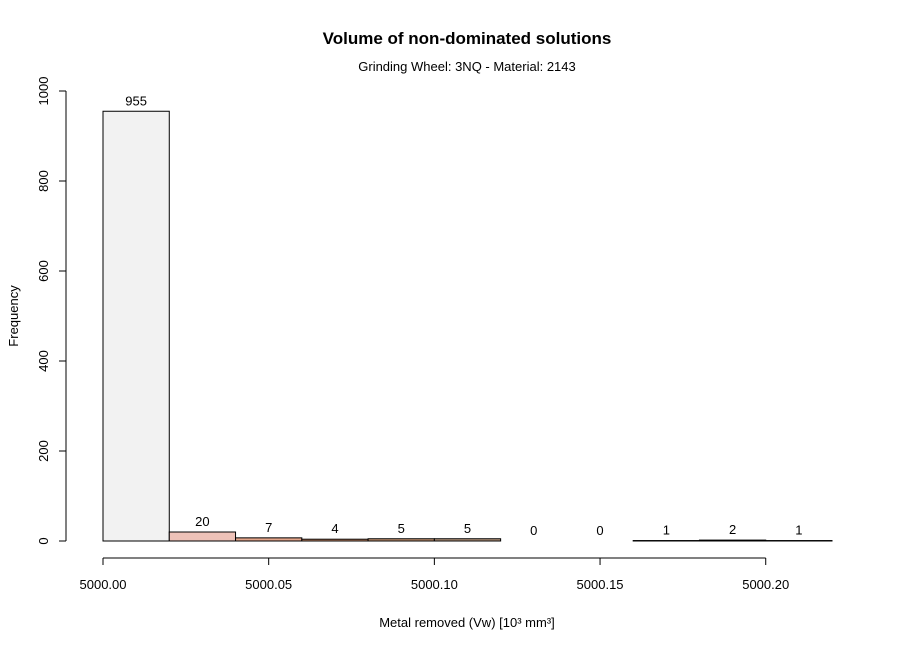 This screenshot has height=655, width=900. What do you see at coordinates (202, 521) in the screenshot?
I see `bar-count-label: 20` at bounding box center [202, 521].